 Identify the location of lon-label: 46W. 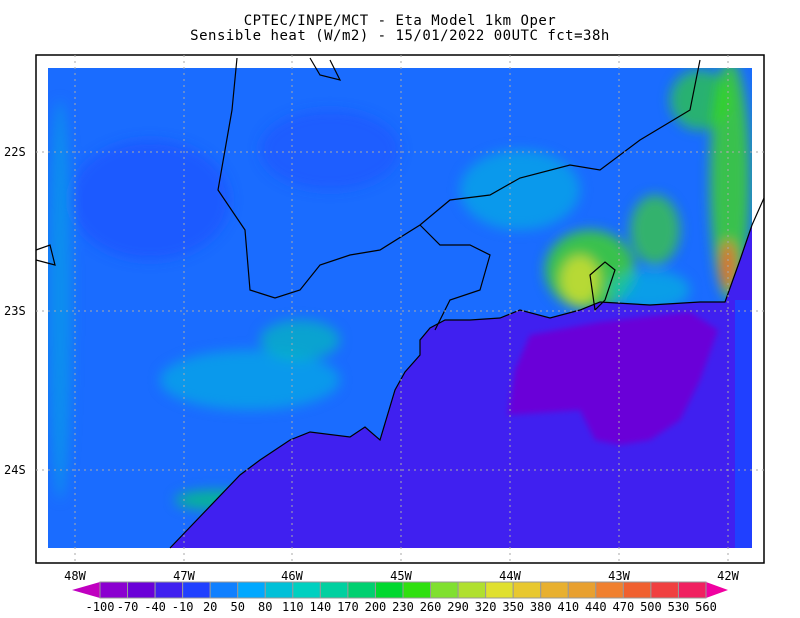
(292, 576).